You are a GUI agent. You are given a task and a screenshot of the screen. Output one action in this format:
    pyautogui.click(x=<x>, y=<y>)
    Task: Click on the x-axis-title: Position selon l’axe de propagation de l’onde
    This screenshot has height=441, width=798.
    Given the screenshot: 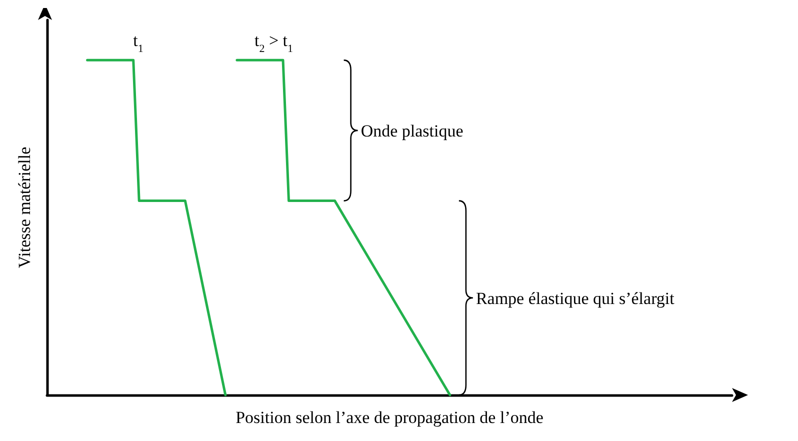 What is the action you would take?
    pyautogui.click(x=390, y=417)
    